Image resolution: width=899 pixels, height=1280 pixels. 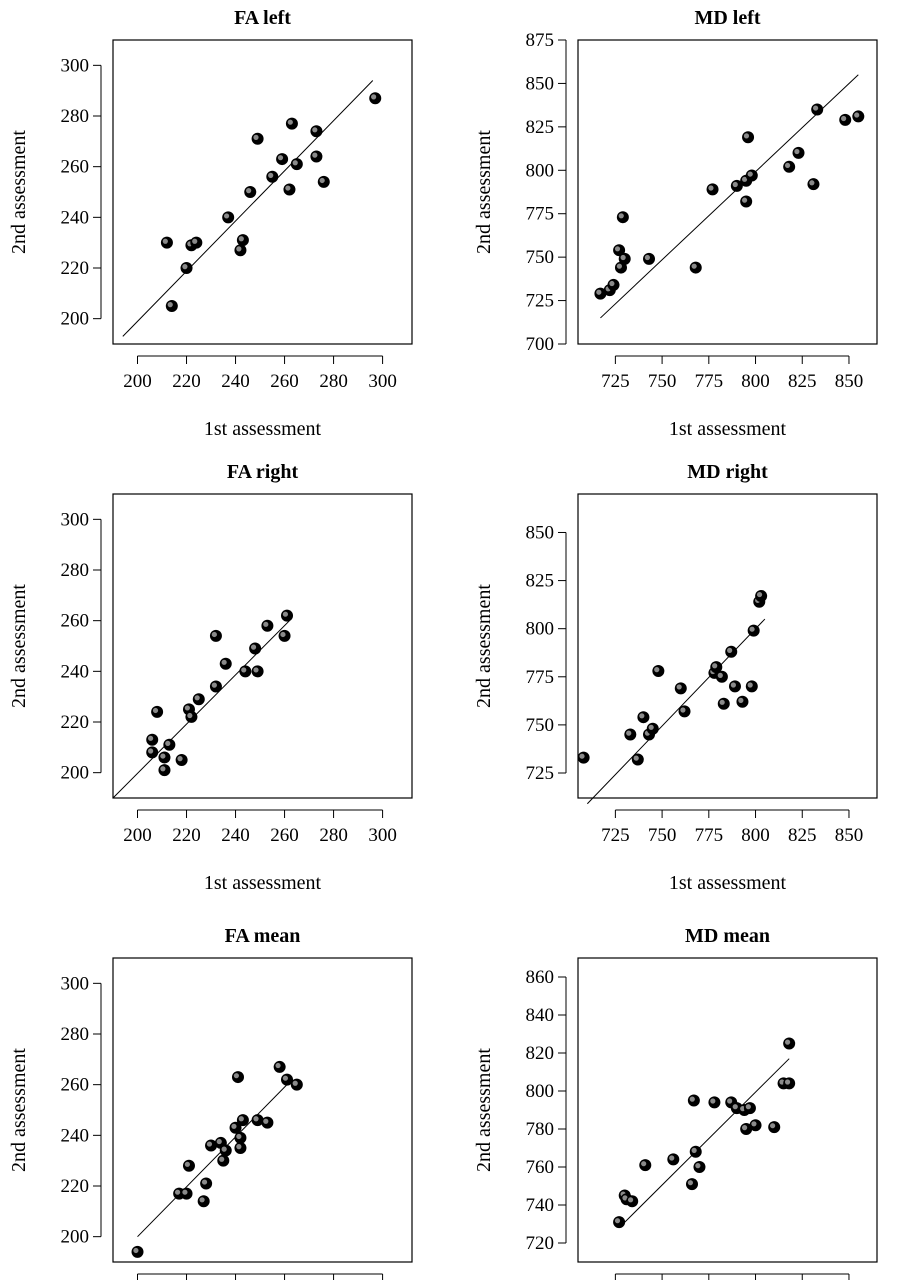 I want to click on panel-title: MD right, so click(x=727, y=472).